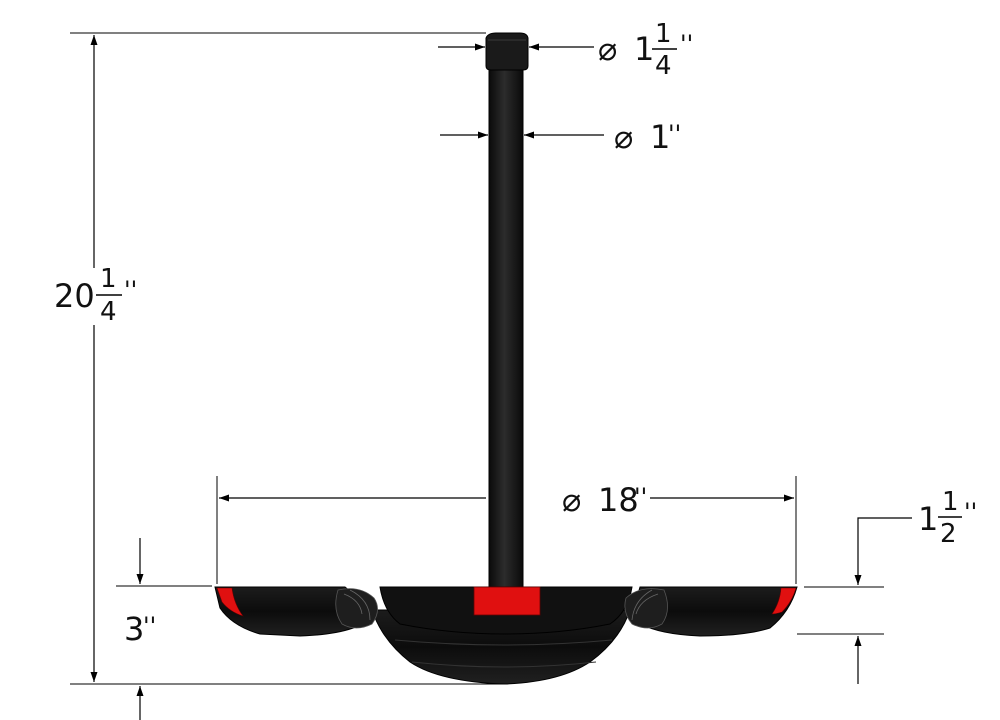 This screenshot has width=1000, height=720. I want to click on right-joint-ring, so click(646, 608).